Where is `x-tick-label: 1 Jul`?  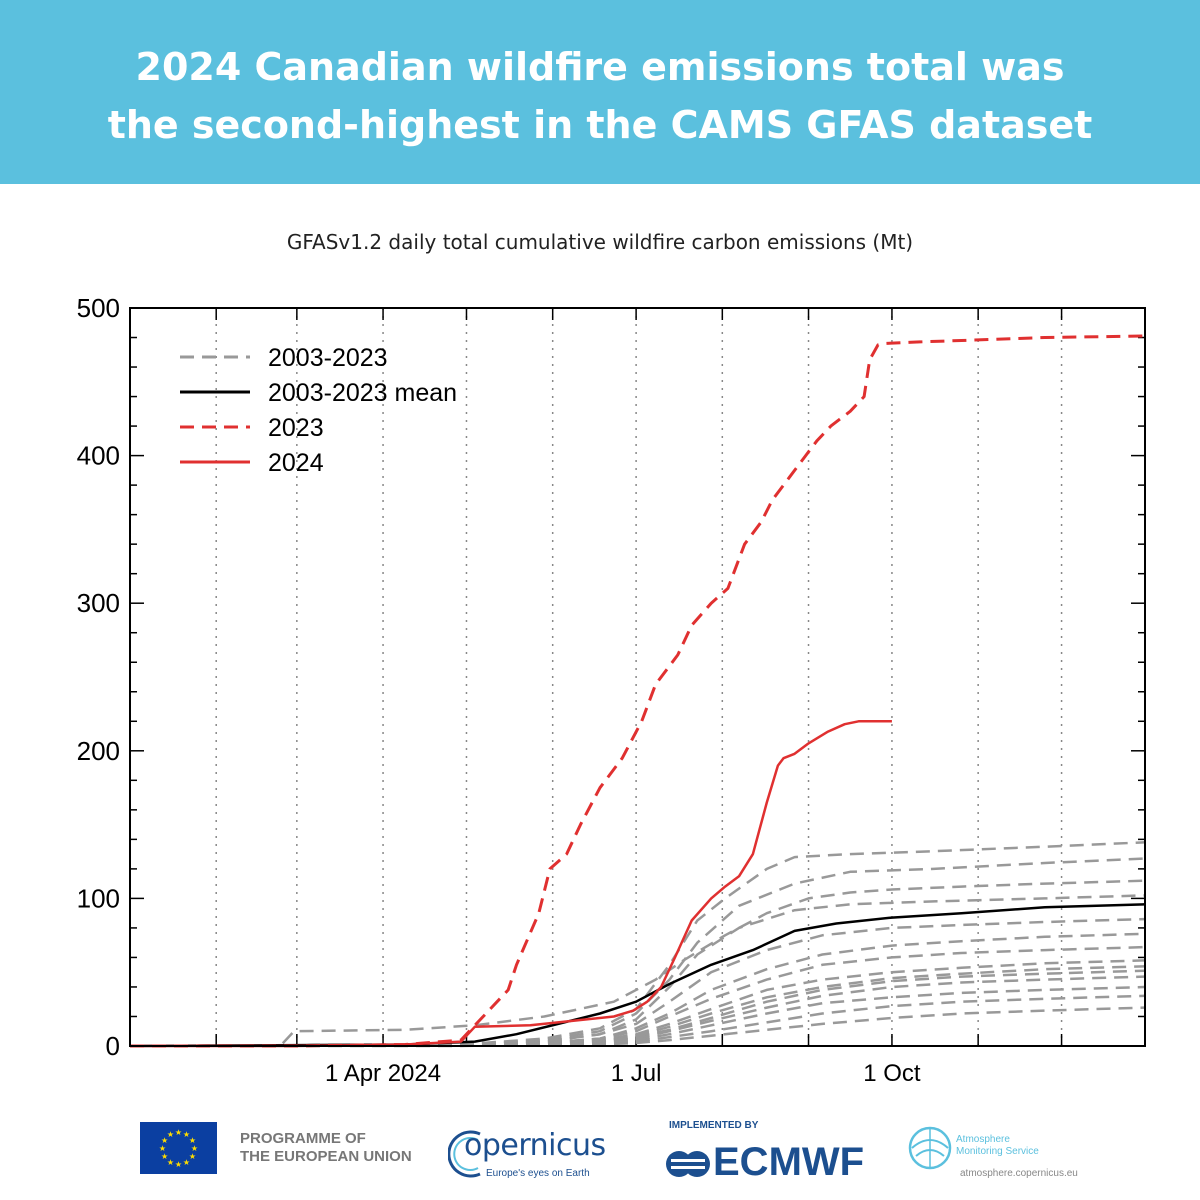 x-tick-label: 1 Jul is located at coordinates (636, 1073).